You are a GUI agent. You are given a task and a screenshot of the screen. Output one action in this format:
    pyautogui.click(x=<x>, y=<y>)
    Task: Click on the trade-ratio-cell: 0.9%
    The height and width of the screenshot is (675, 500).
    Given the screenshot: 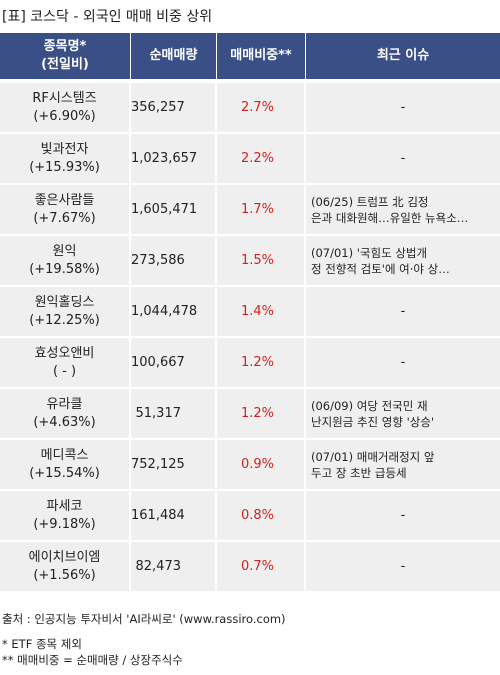 What is the action you would take?
    pyautogui.click(x=261, y=465)
    